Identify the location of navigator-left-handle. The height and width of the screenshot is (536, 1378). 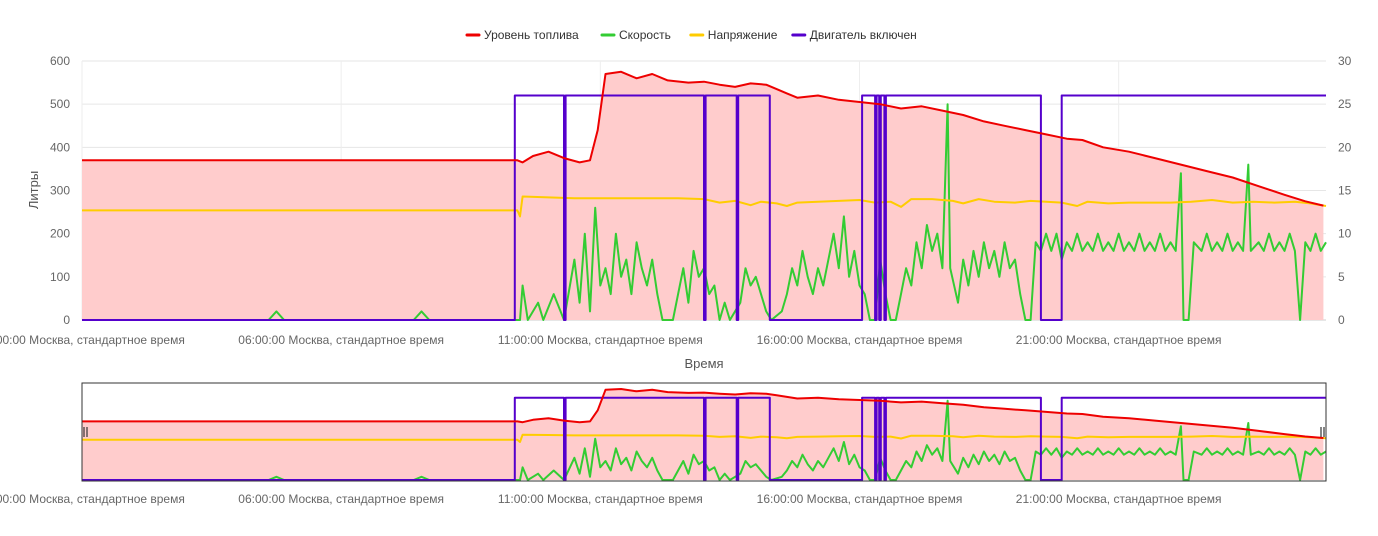
(85, 432).